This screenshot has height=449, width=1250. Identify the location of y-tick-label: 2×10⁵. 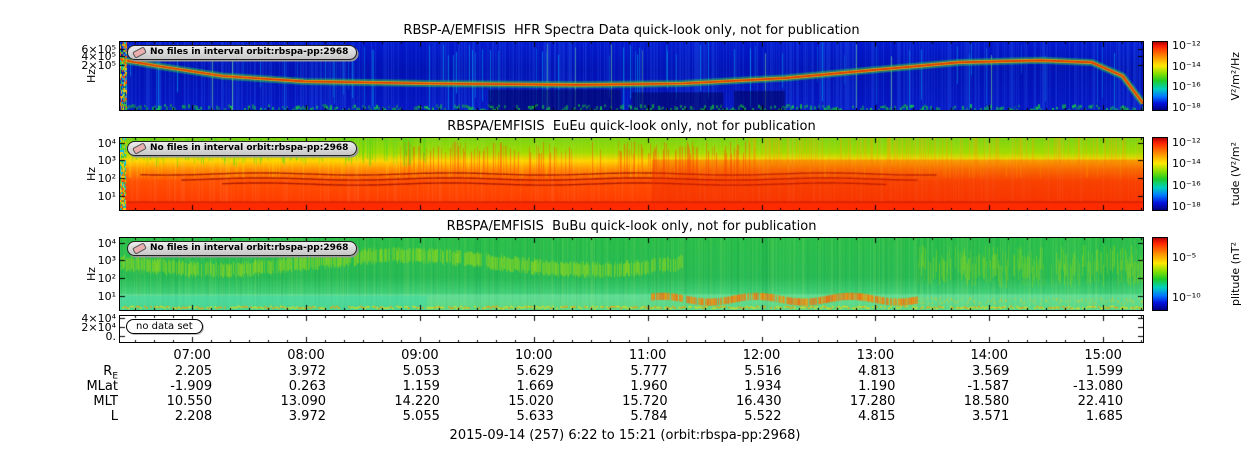
(98, 66).